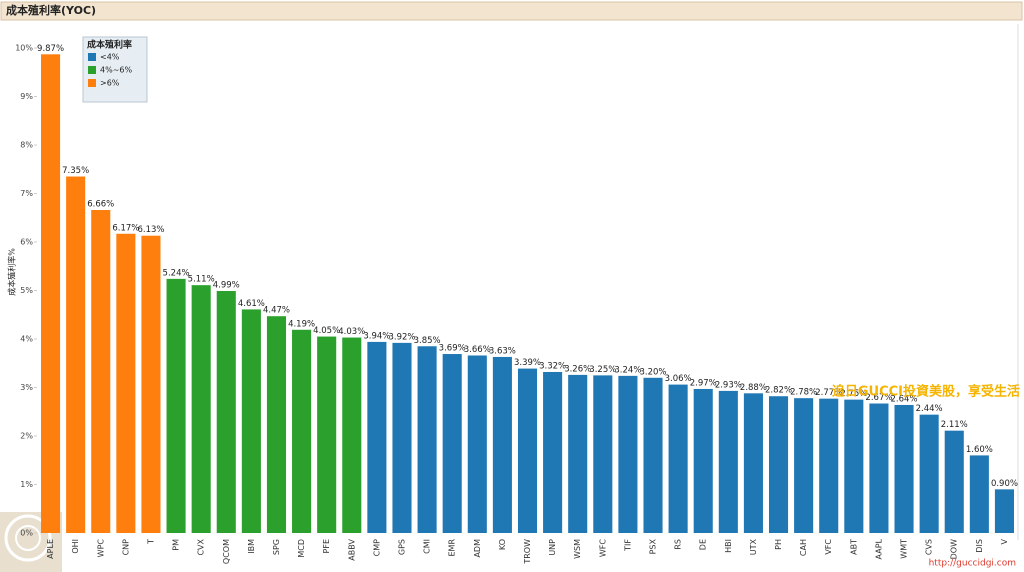 This screenshot has width=1024, height=572. What do you see at coordinates (326, 546) in the screenshot?
I see `x-tick-label: PFE` at bounding box center [326, 546].